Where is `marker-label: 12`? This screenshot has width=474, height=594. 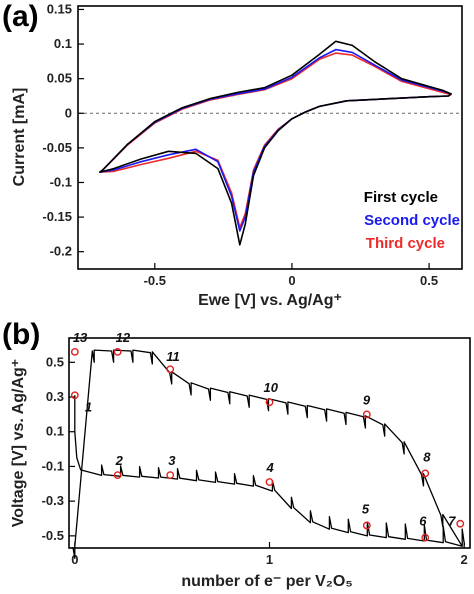
marker-label: 12 is located at coordinates (123, 337).